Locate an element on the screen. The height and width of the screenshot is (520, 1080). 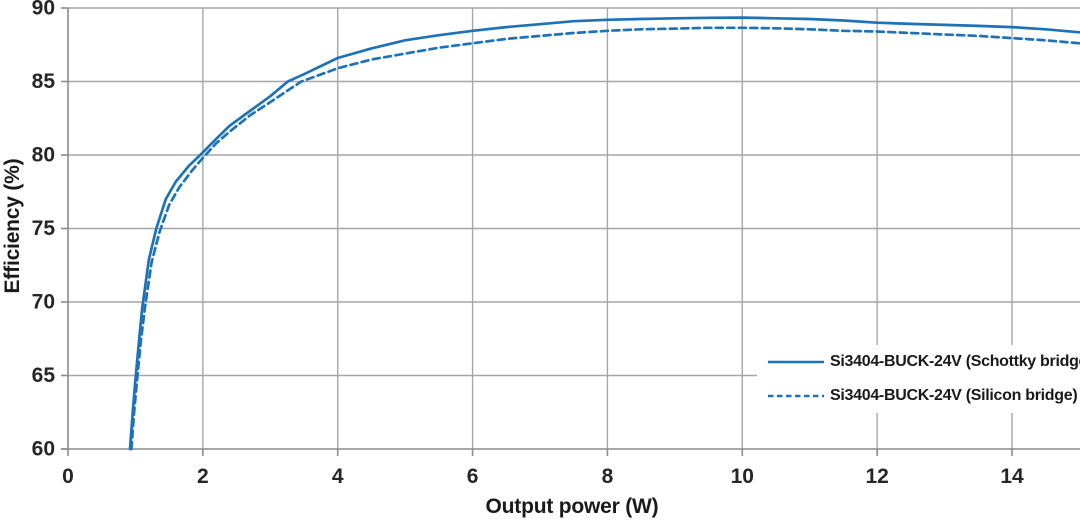
y-tick-label: 70 is located at coordinates (43, 302).